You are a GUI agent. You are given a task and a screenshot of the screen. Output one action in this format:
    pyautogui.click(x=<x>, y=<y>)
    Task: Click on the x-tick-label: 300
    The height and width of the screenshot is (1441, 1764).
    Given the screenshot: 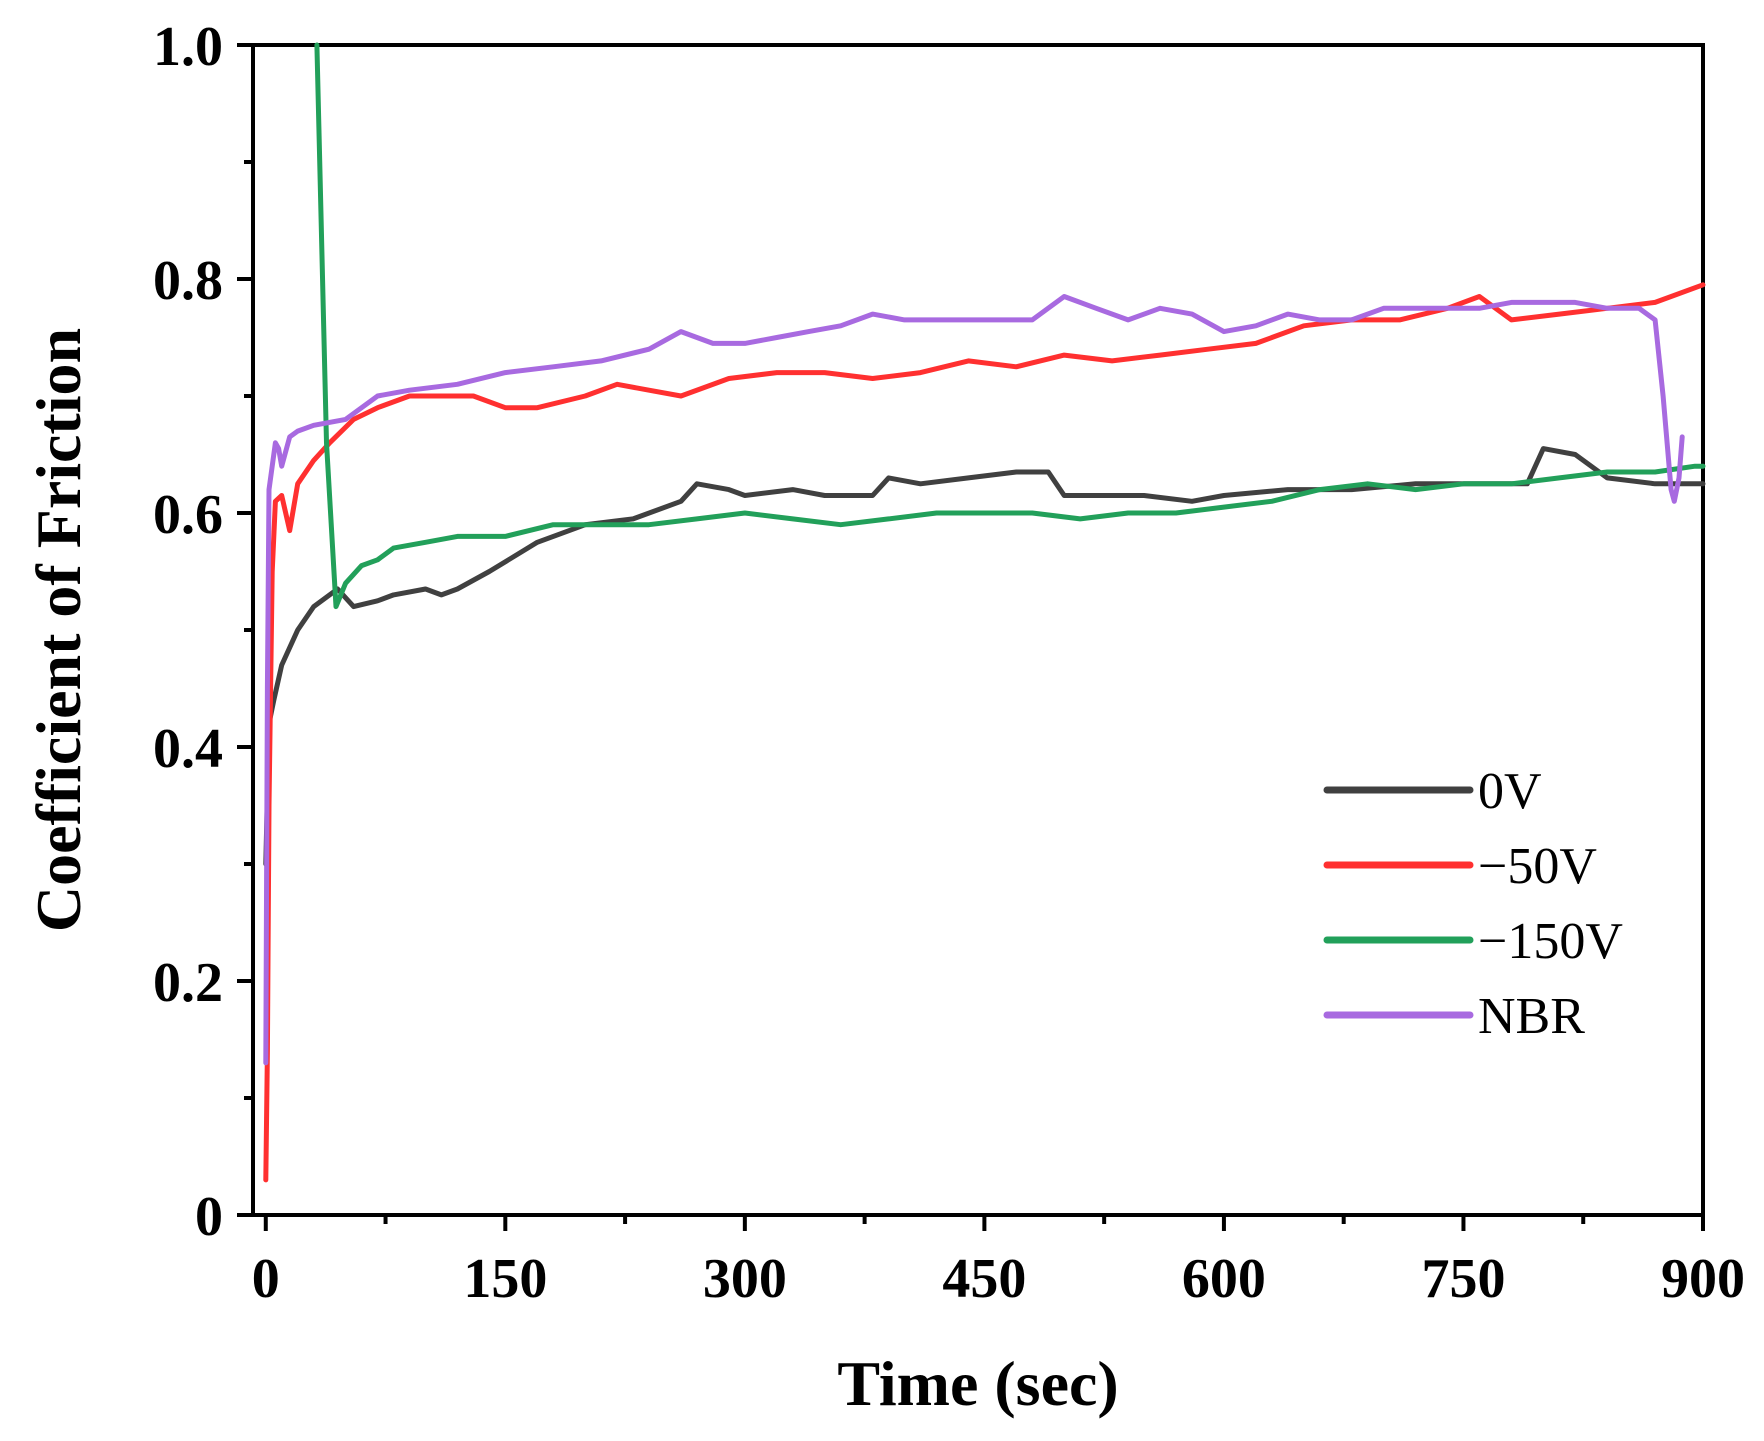 What is the action you would take?
    pyautogui.click(x=745, y=1279)
    